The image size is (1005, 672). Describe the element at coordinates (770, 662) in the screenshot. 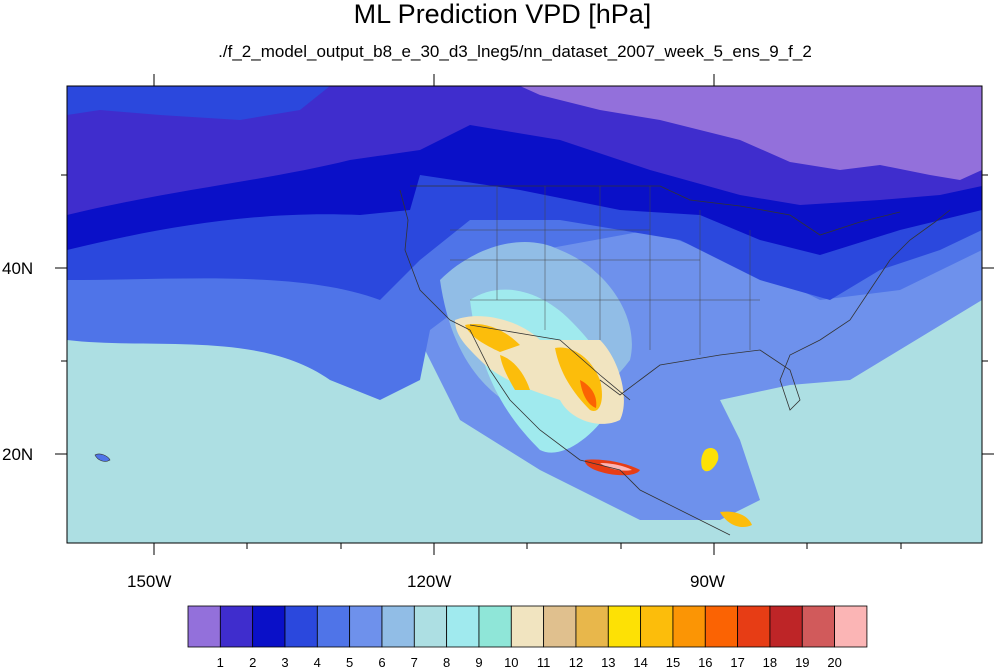

I see `colorbar-tick-label: 18` at that location.